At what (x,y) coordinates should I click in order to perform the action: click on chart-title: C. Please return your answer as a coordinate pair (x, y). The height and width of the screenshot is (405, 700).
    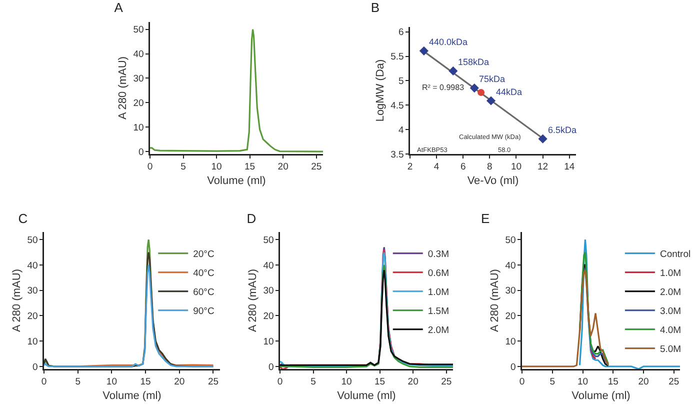
    Looking at the image, I should click on (23, 218).